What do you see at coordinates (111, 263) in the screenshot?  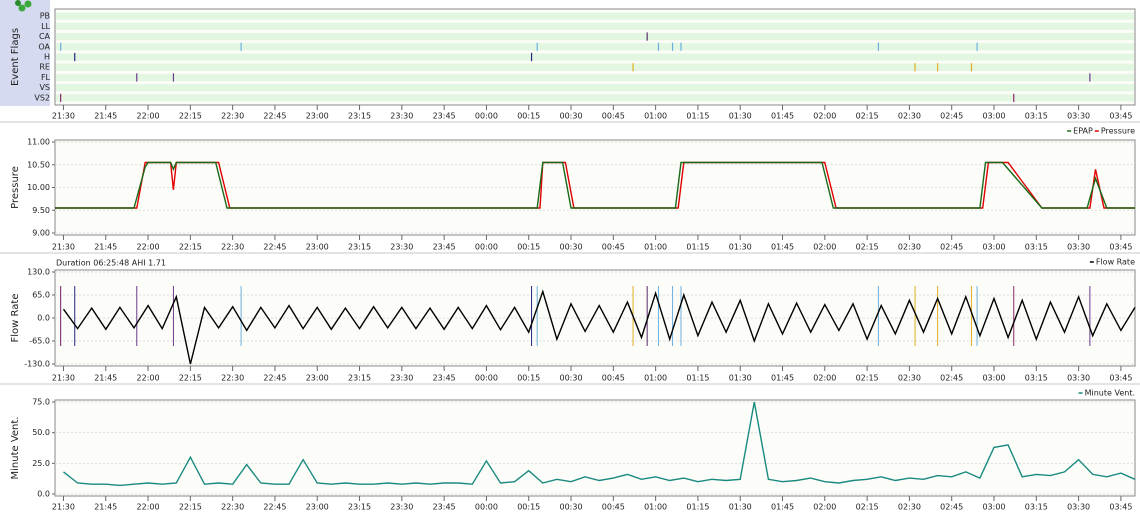 I see `annotation: Duration 06:25:48 AHI 1.71` at bounding box center [111, 263].